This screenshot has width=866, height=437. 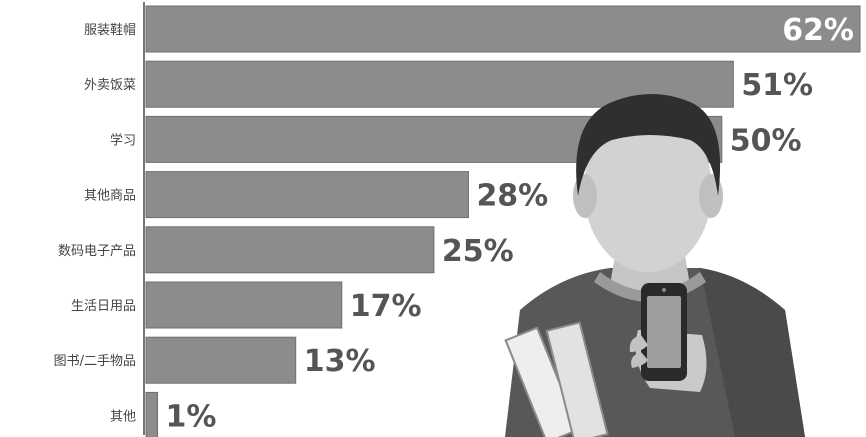 I want to click on category-label-4: 数码电子产品, so click(x=97, y=251).